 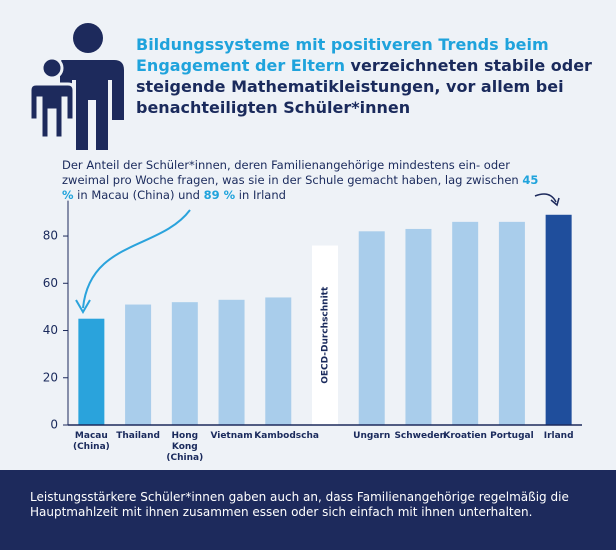 What do you see at coordinates (50, 236) in the screenshot?
I see `y-tick-label: 80` at bounding box center [50, 236].